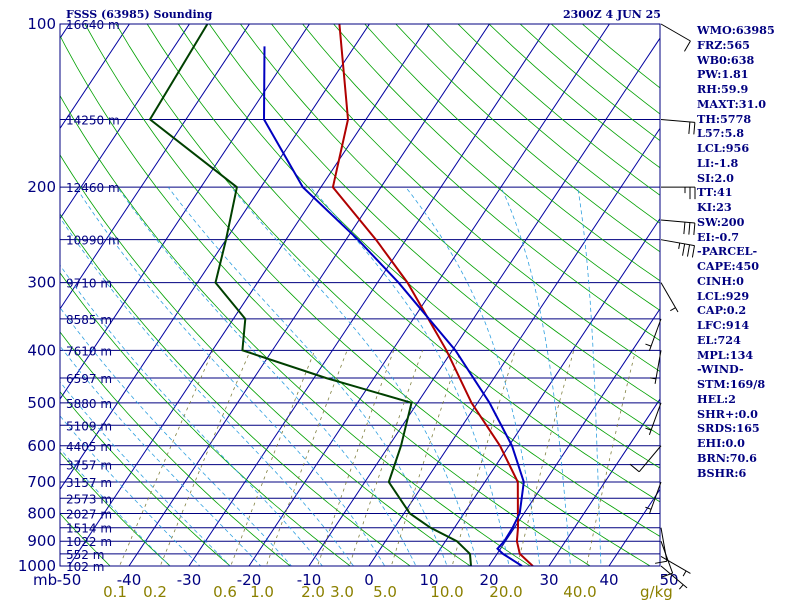 This screenshot has width=800, height=600. What do you see at coordinates (41, 541) in the screenshot?
I see `pressure-tick-label: 900` at bounding box center [41, 541].